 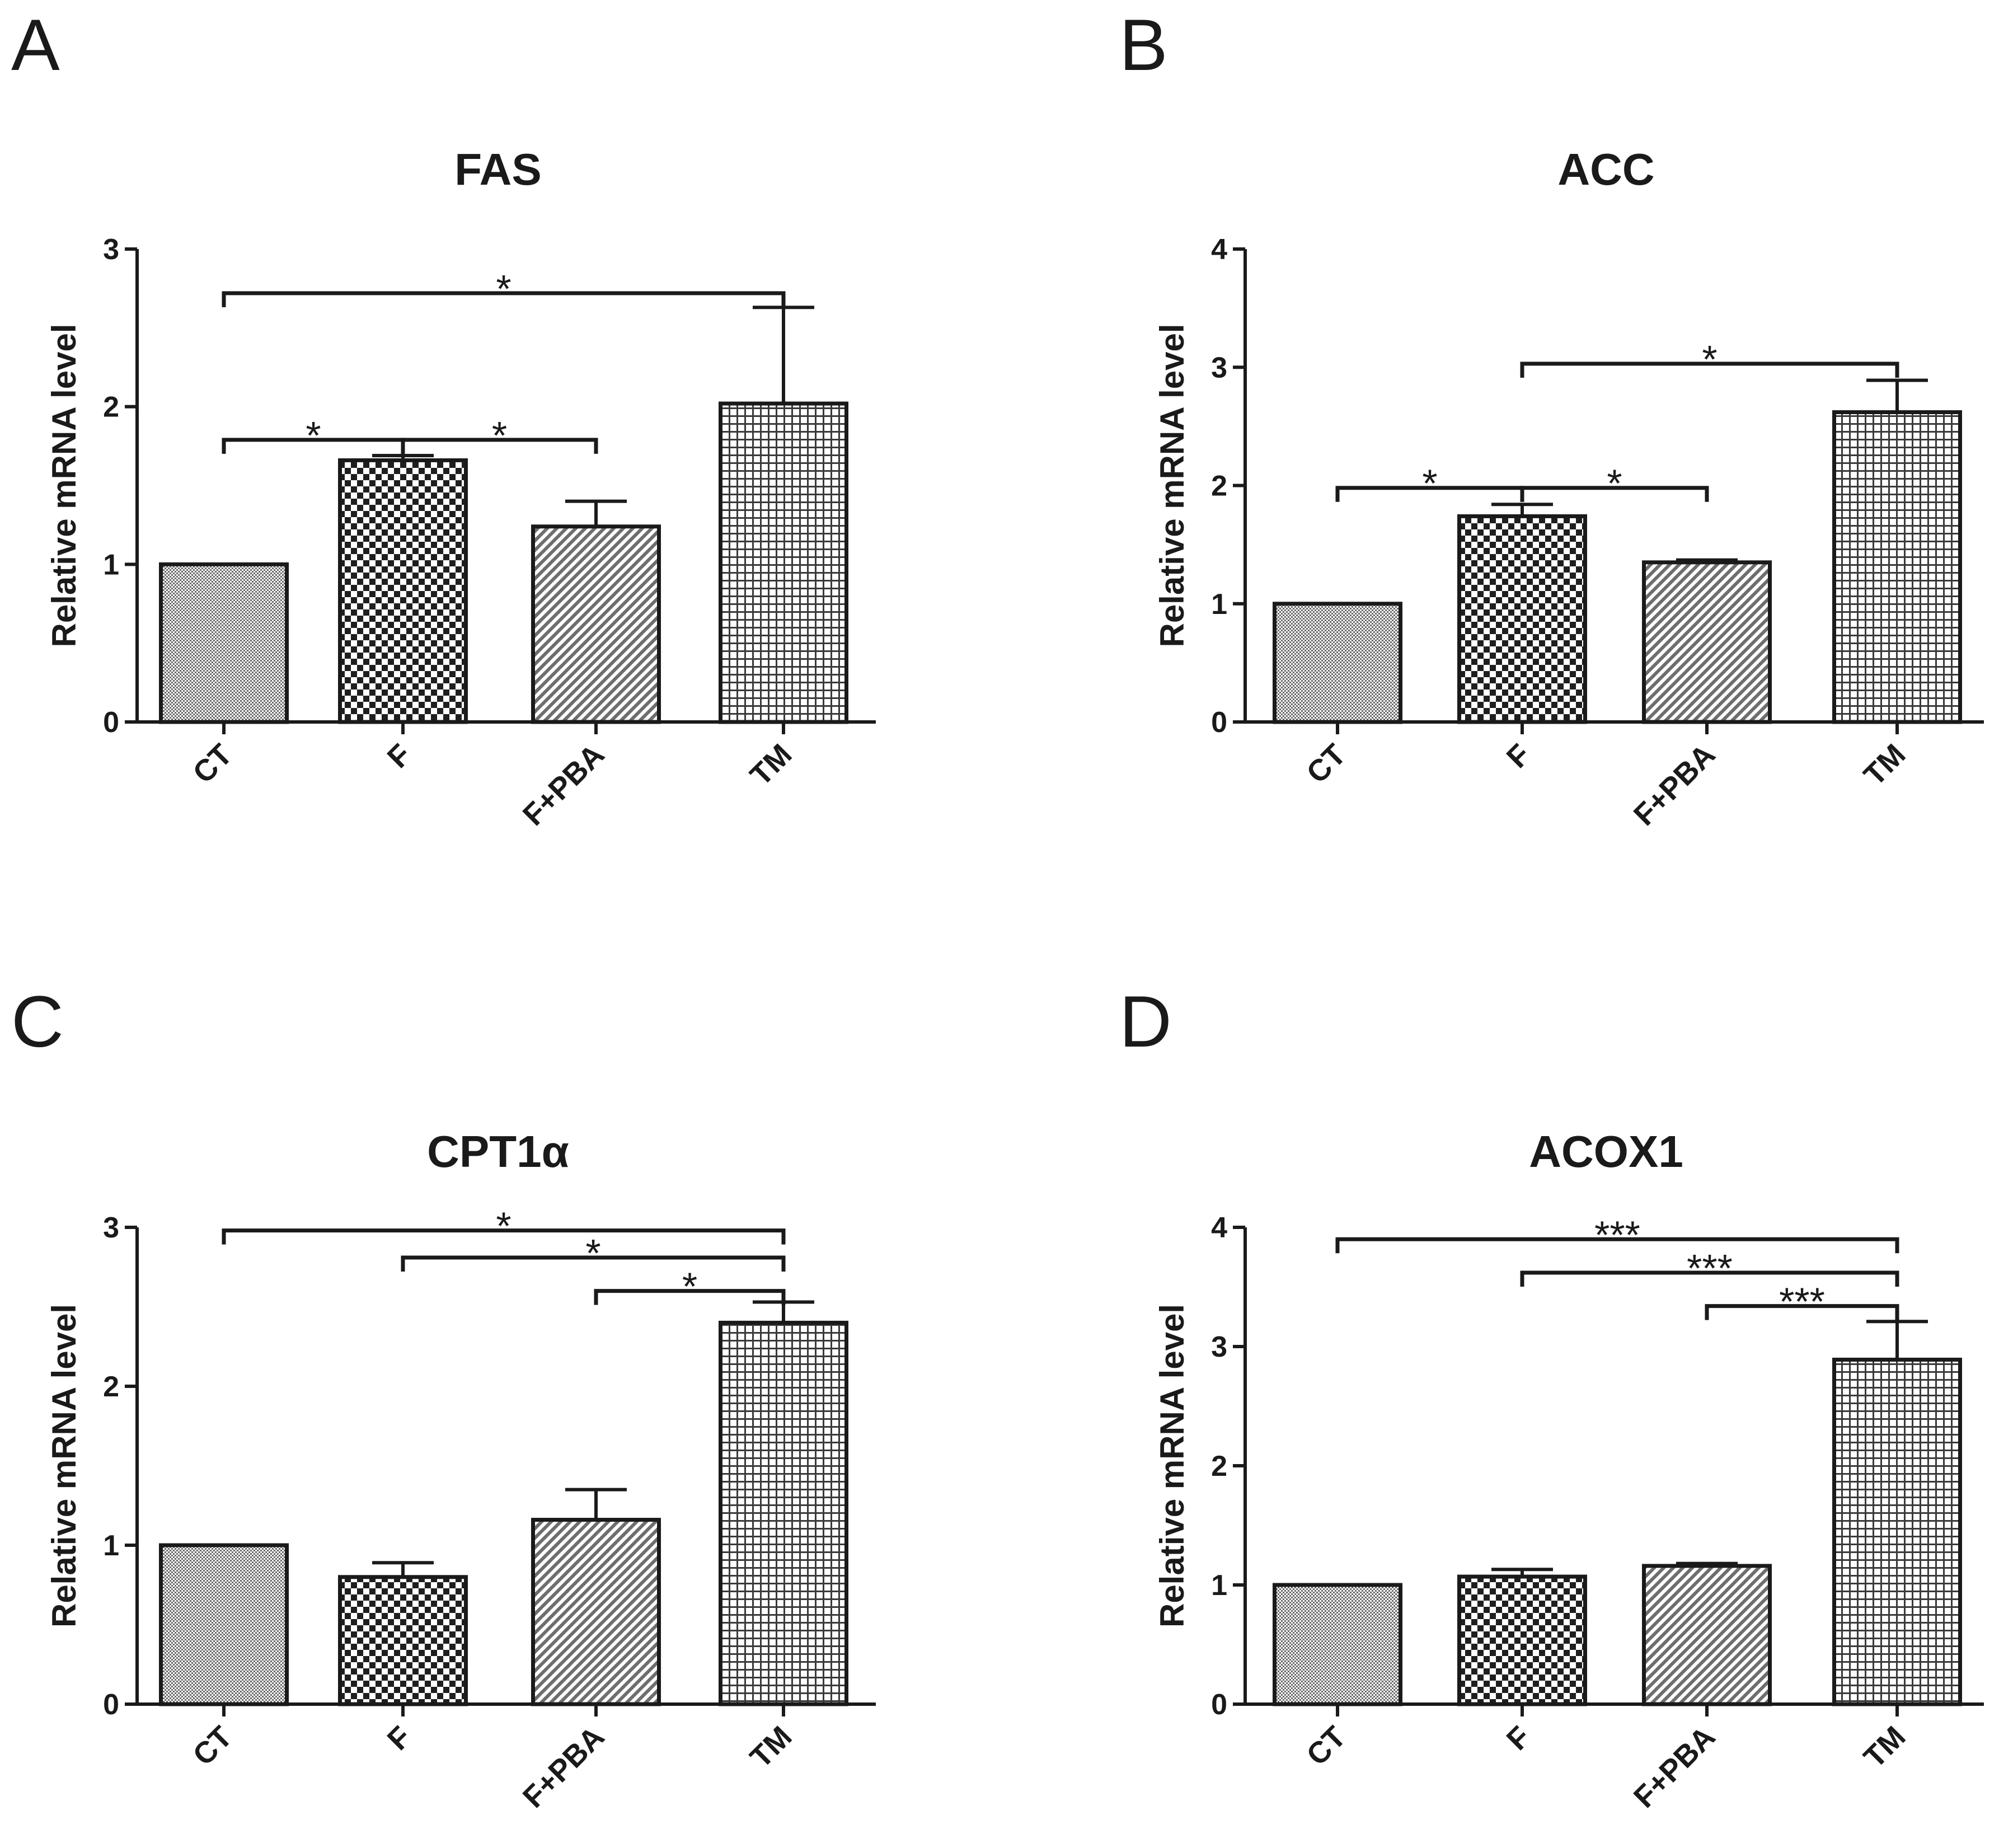 I want to click on chart-title: ACC, so click(x=1605, y=169).